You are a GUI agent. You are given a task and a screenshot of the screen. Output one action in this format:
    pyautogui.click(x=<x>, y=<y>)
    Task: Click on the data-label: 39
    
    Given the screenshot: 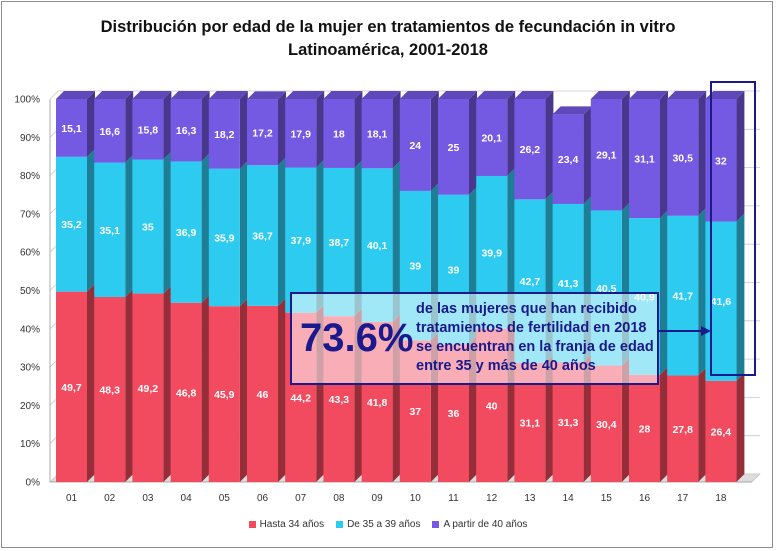 What is the action you would take?
    pyautogui.click(x=454, y=270)
    